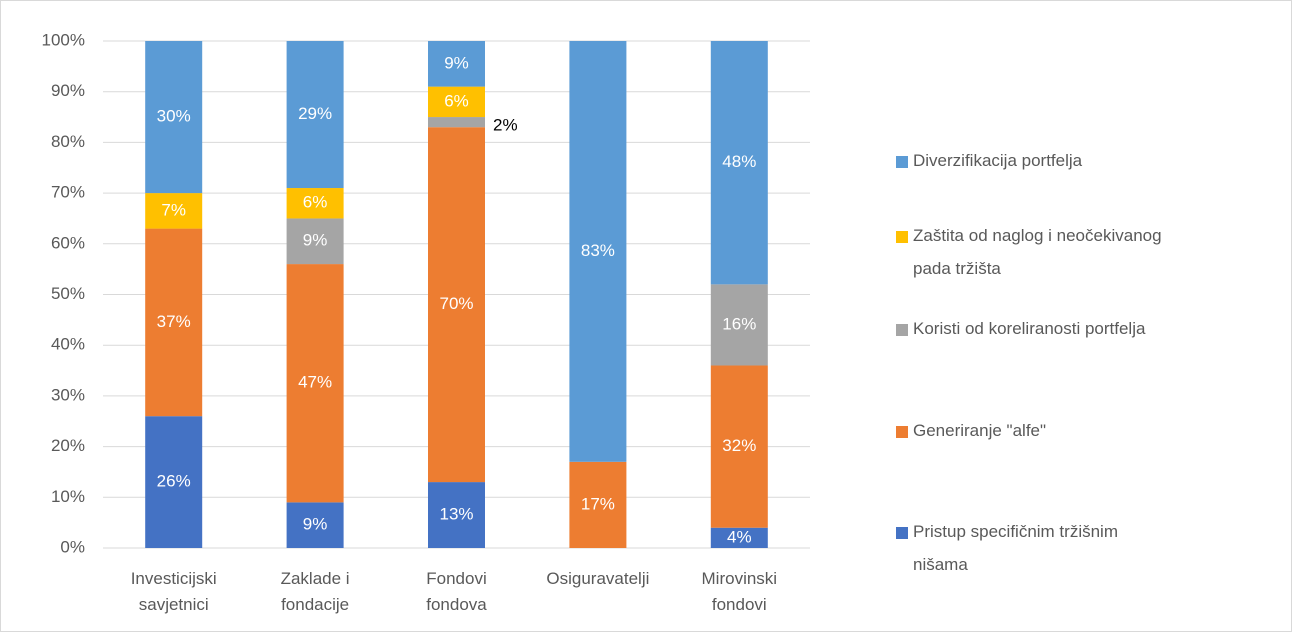 The image size is (1293, 633). I want to click on data-label: 26%, so click(174, 481).